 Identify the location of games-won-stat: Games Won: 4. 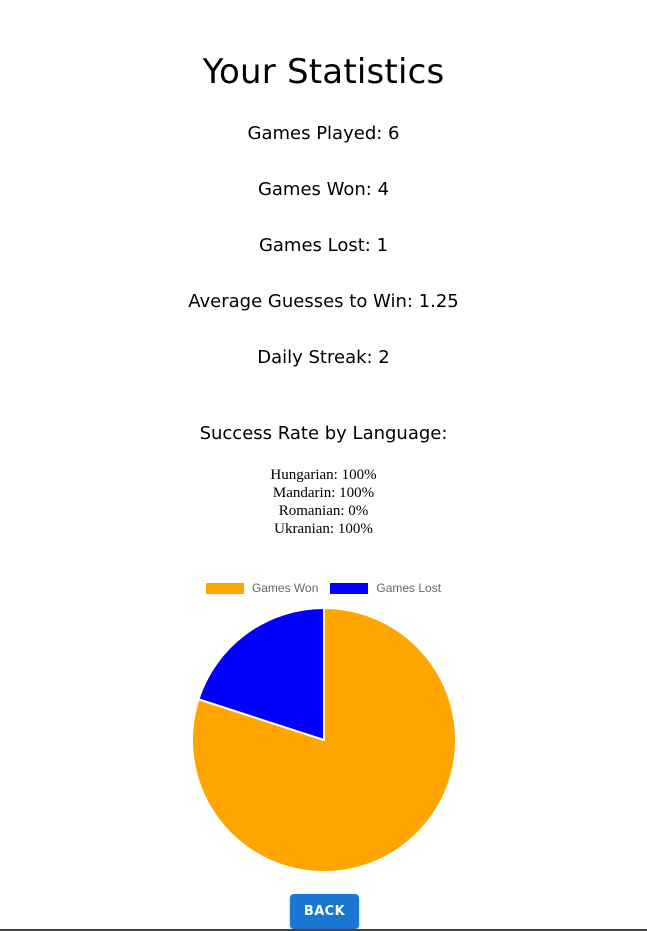
(323, 189).